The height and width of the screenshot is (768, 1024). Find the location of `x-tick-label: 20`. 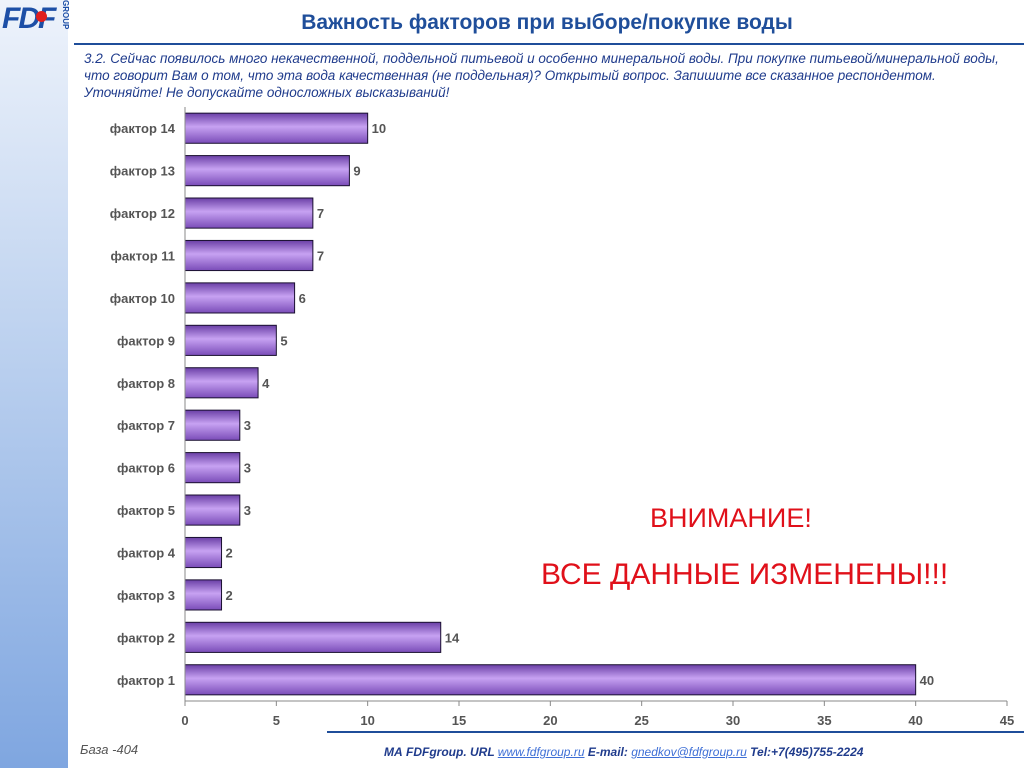

x-tick-label: 20 is located at coordinates (550, 720).